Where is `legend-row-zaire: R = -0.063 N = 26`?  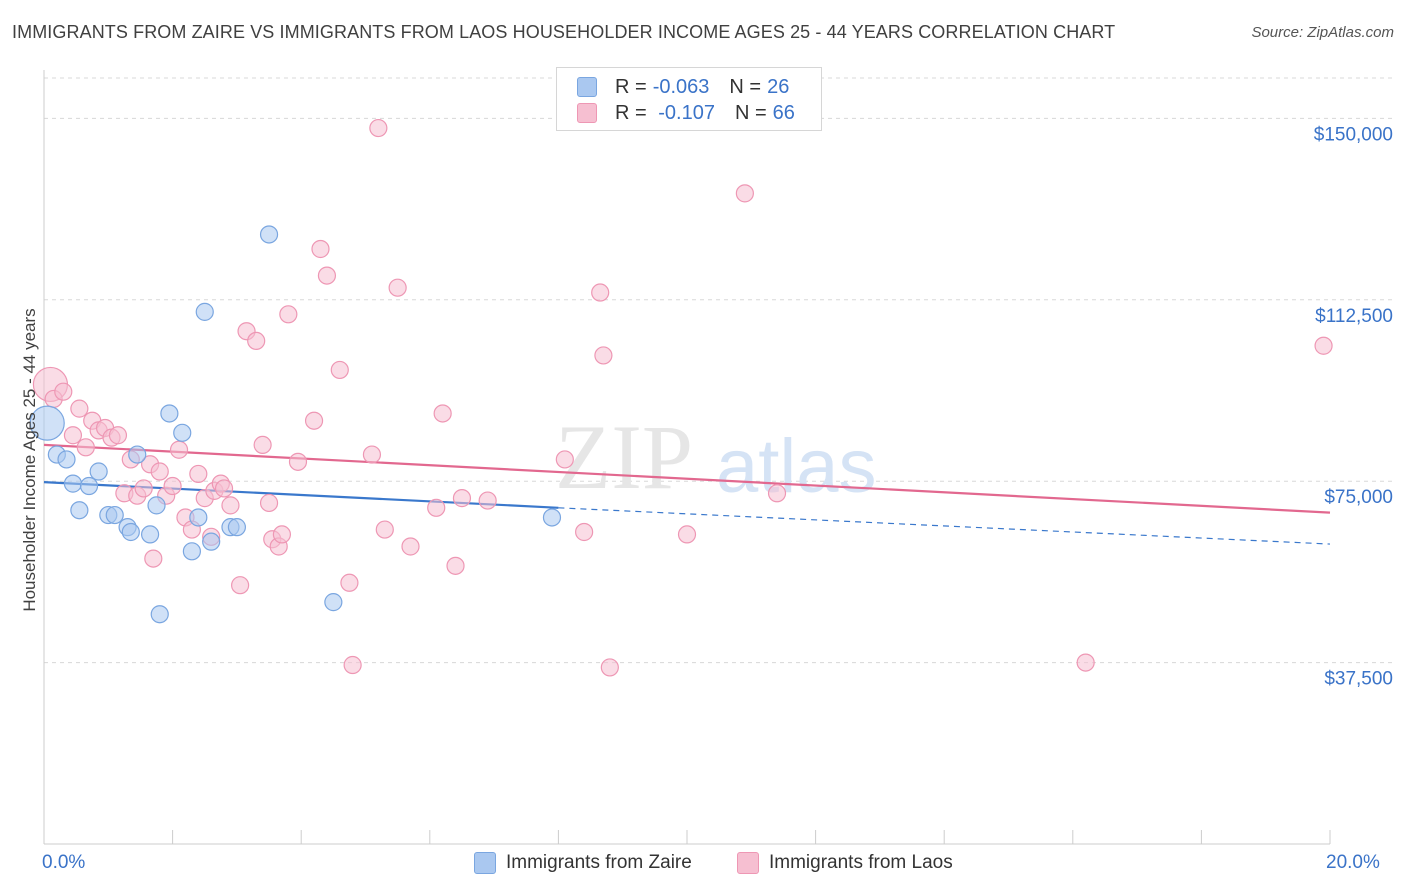
legend-row-zaire: R = -0.063 N = 26 is located at coordinates (683, 87).